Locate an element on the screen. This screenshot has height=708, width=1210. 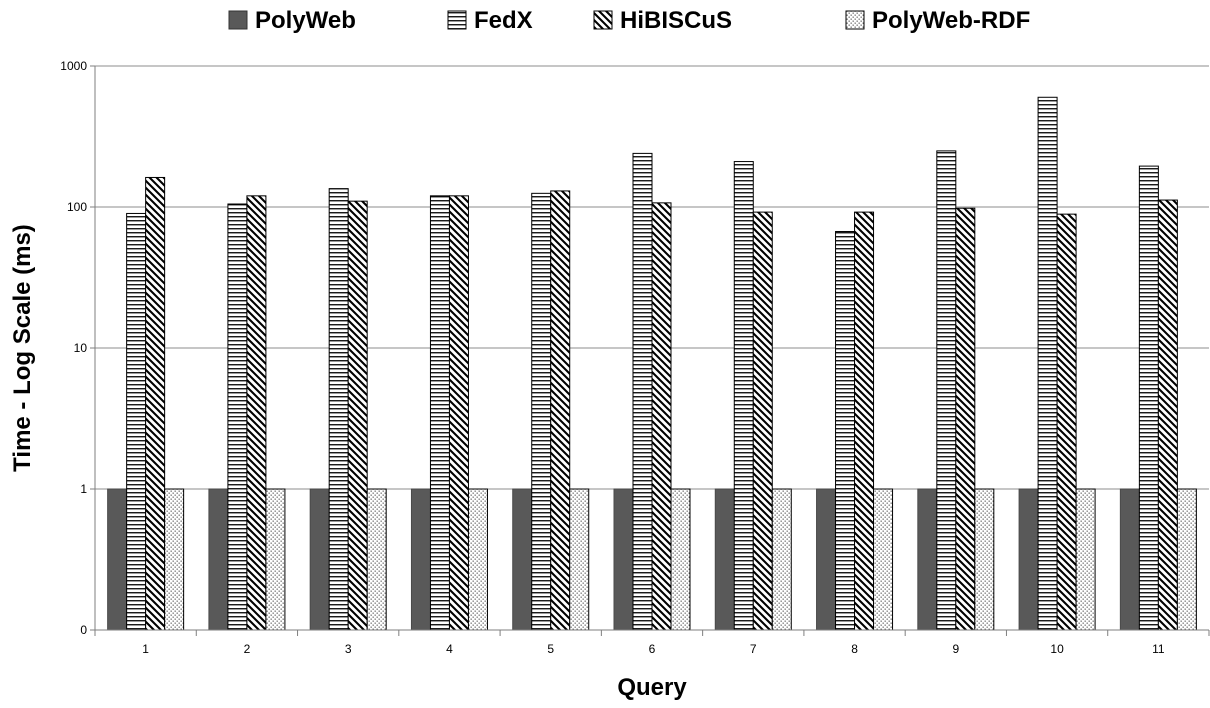
bar-fedx-q10 is located at coordinates (1047, 363).